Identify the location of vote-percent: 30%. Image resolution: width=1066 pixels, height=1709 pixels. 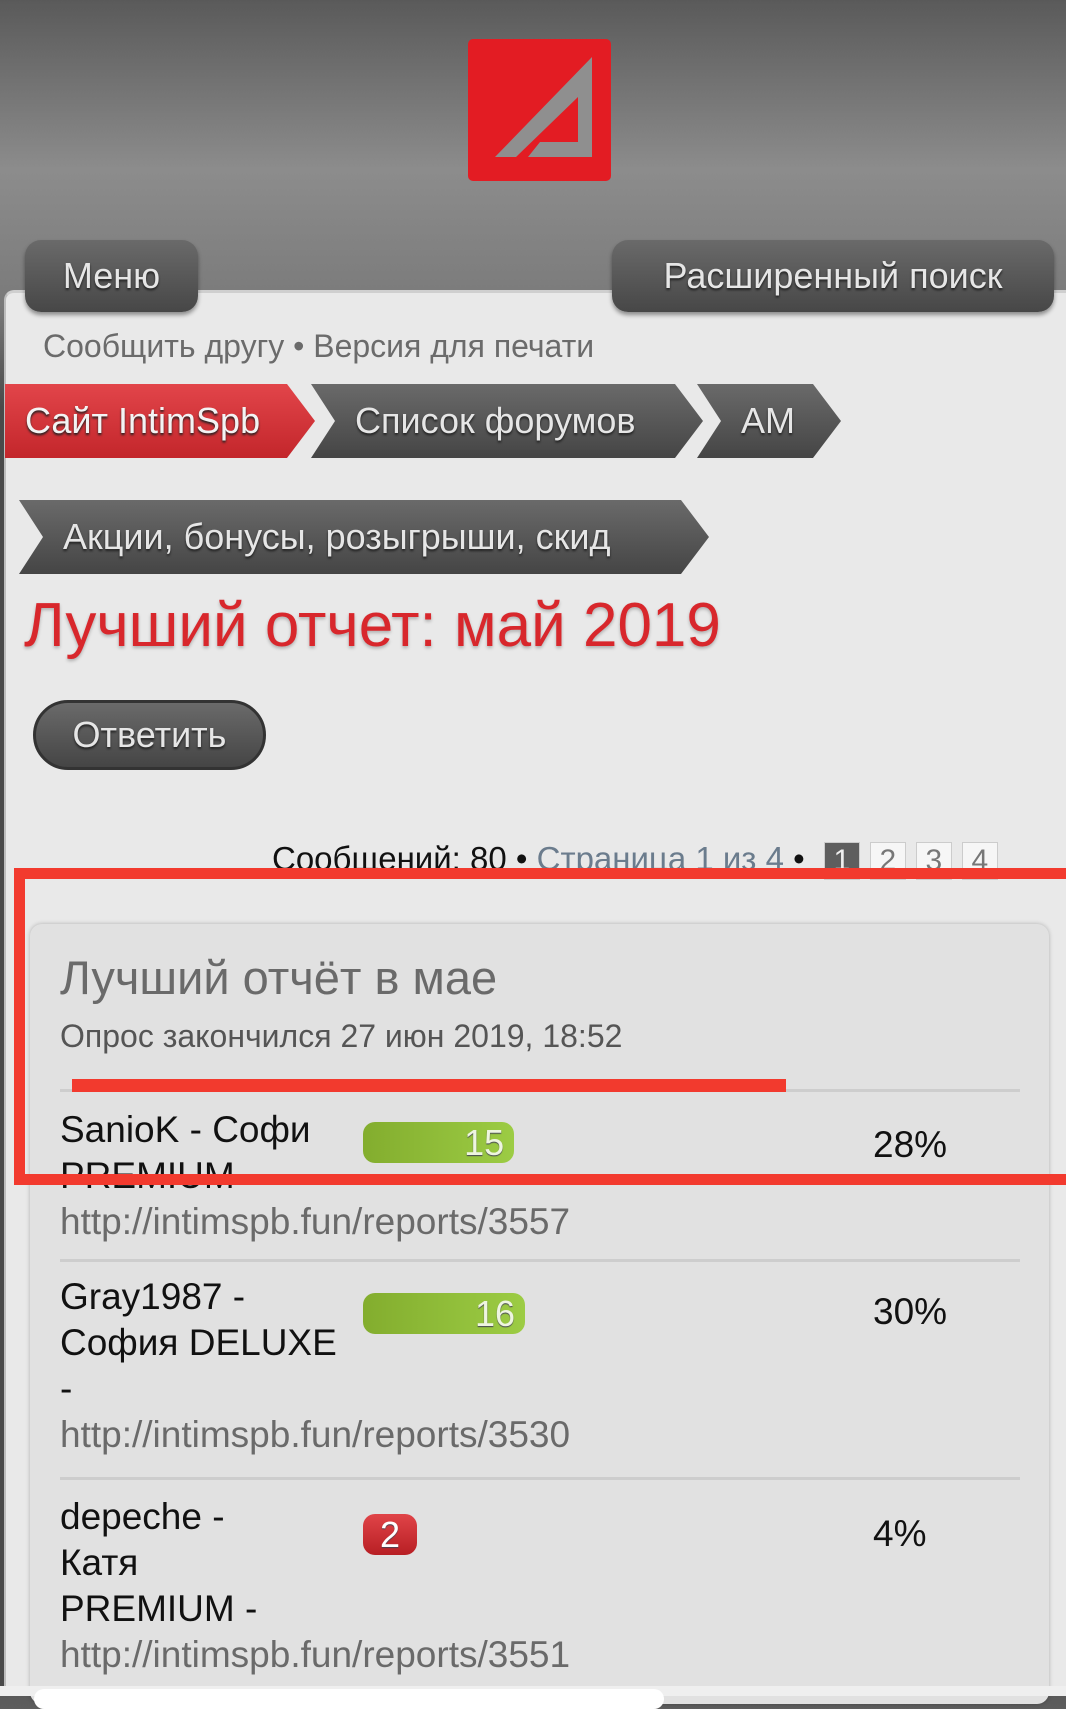
(910, 1311).